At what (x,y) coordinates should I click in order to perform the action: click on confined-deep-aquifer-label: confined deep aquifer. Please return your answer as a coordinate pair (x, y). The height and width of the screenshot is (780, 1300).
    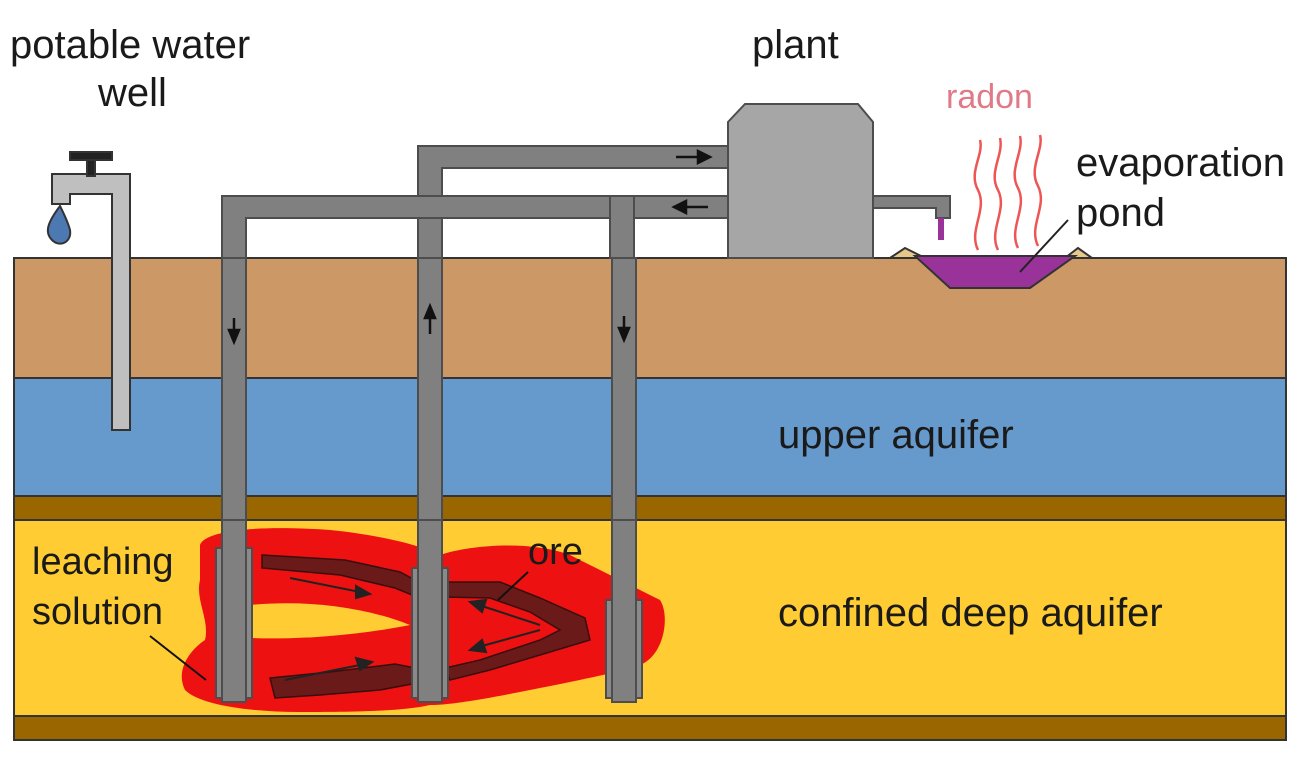
    Looking at the image, I should click on (970, 613).